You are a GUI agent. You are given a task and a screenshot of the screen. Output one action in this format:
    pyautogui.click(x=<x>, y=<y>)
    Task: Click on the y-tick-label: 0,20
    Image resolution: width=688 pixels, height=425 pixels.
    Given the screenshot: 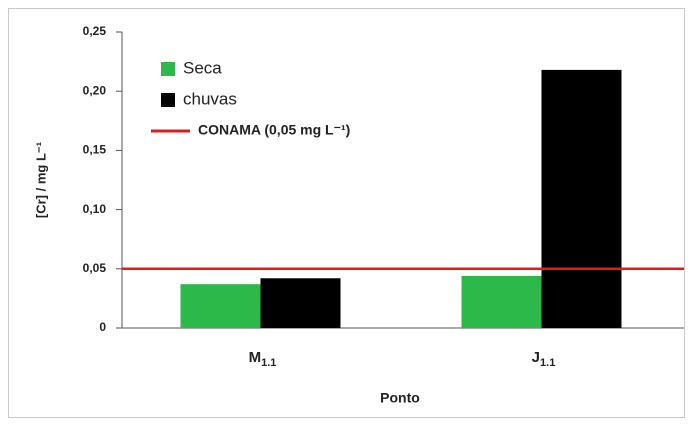 What is the action you would take?
    pyautogui.click(x=95, y=90)
    